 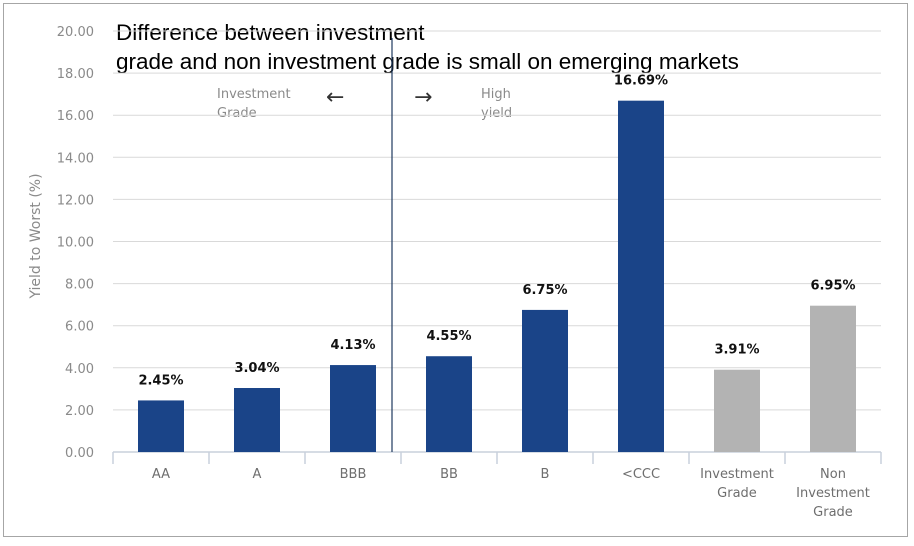 What do you see at coordinates (75, 74) in the screenshot?
I see `y-tick-label: 18.00` at bounding box center [75, 74].